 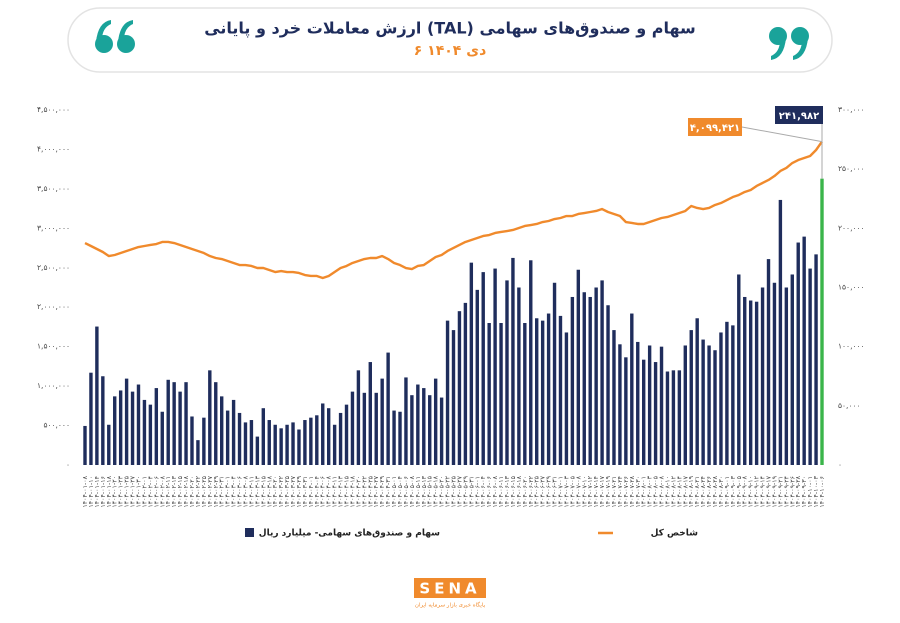 What do you see at coordinates (822, 492) in the screenshot?
I see `x-tick-label: ۱۴۰۴-۱۰-۰۶` at bounding box center [822, 492].